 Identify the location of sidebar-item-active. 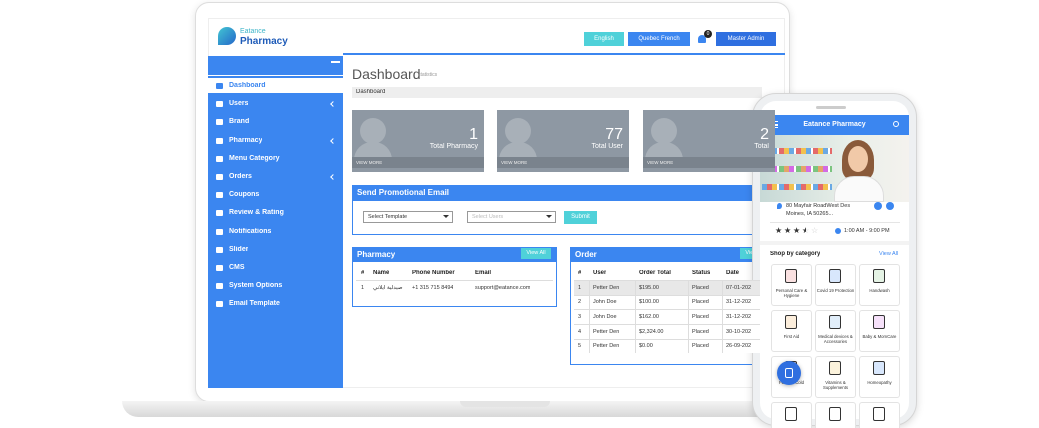
(275, 85).